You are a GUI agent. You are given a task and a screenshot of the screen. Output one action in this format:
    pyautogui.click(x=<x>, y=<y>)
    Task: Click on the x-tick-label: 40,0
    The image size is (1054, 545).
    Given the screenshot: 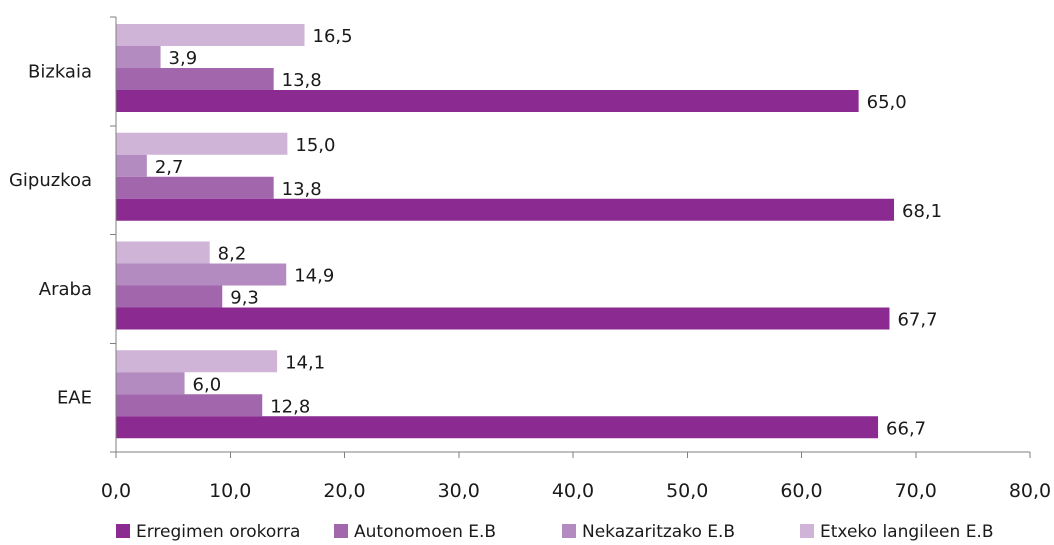 What is the action you would take?
    pyautogui.click(x=573, y=491)
    